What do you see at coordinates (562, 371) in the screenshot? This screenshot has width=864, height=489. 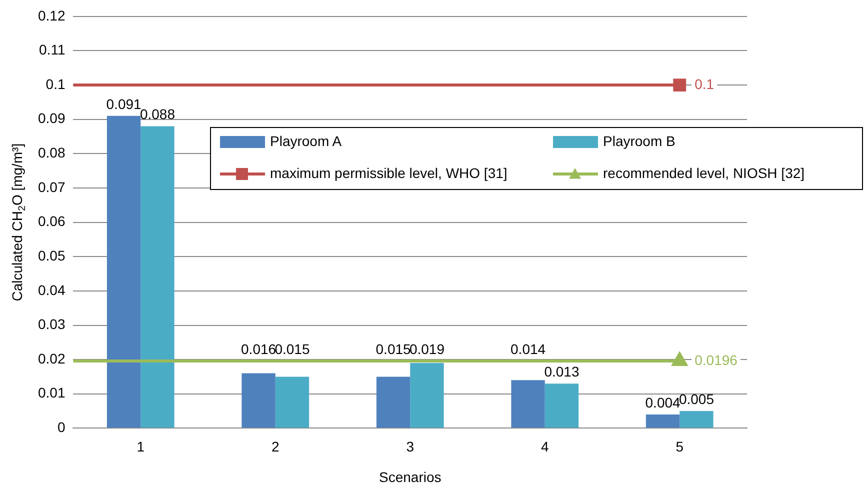 I see `data-label: 0.013` at bounding box center [562, 371].